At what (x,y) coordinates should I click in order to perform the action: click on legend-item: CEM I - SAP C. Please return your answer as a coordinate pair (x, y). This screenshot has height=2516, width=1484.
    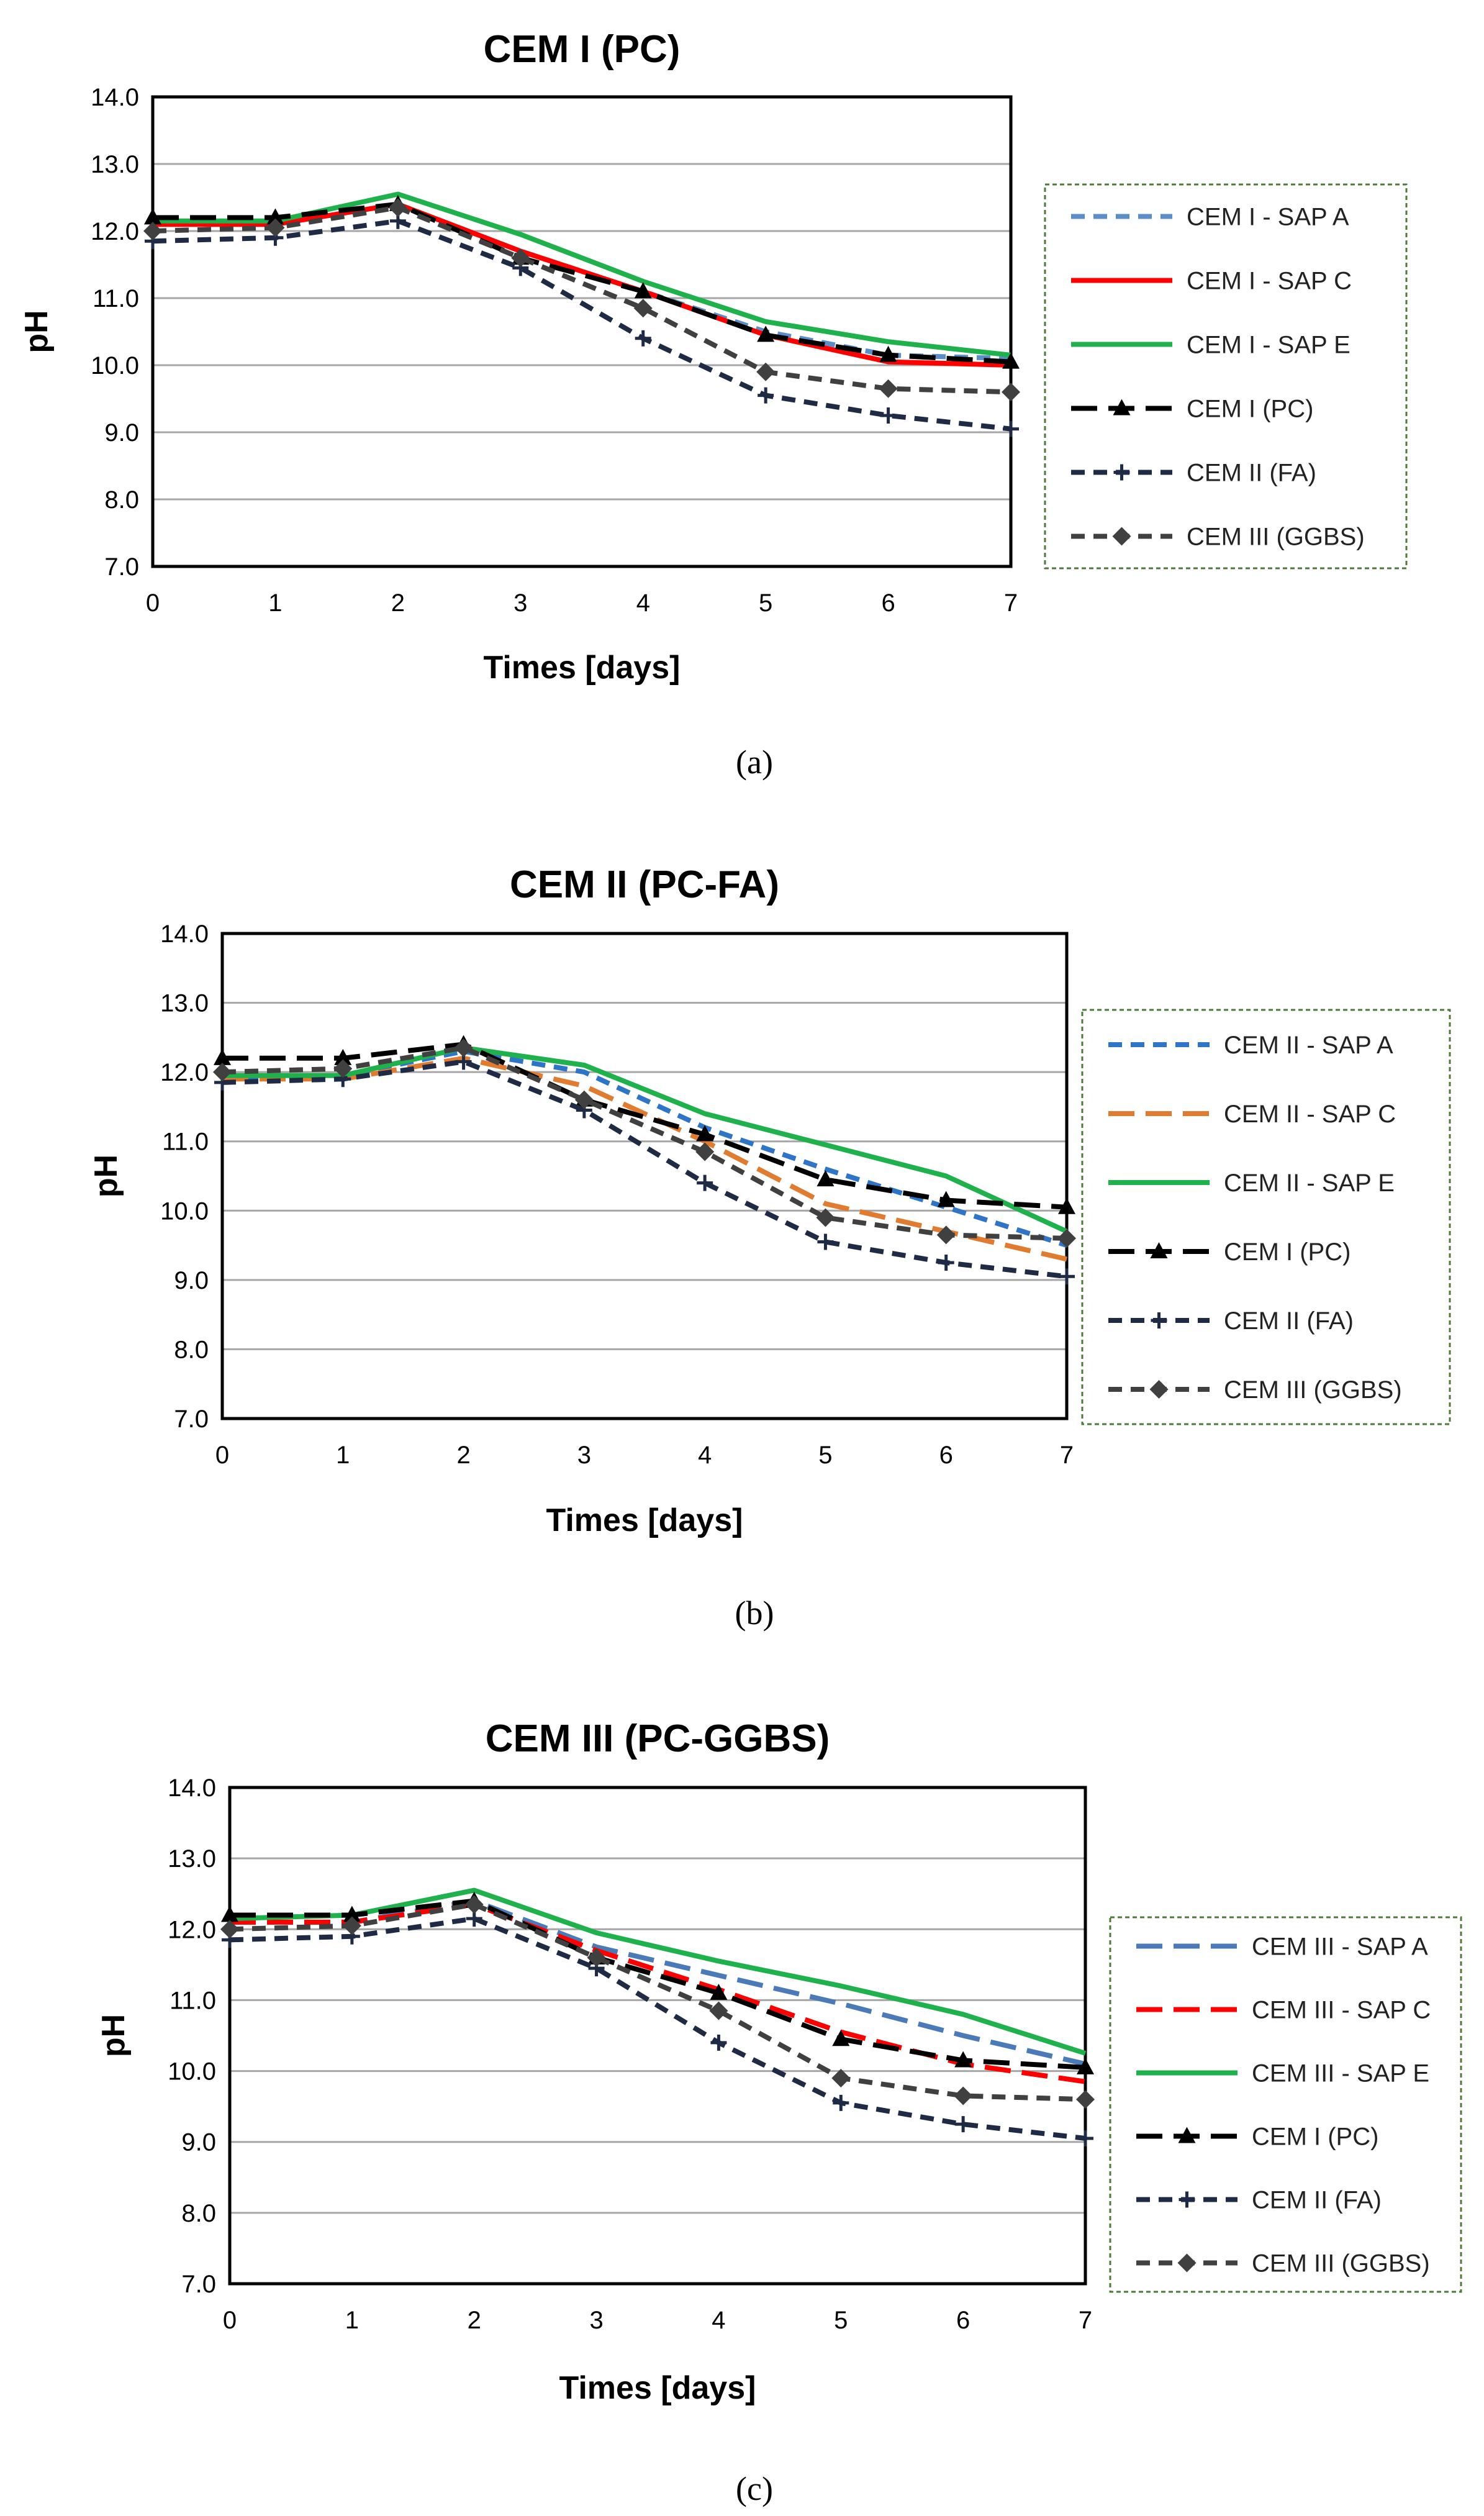
    Looking at the image, I should click on (1211, 281).